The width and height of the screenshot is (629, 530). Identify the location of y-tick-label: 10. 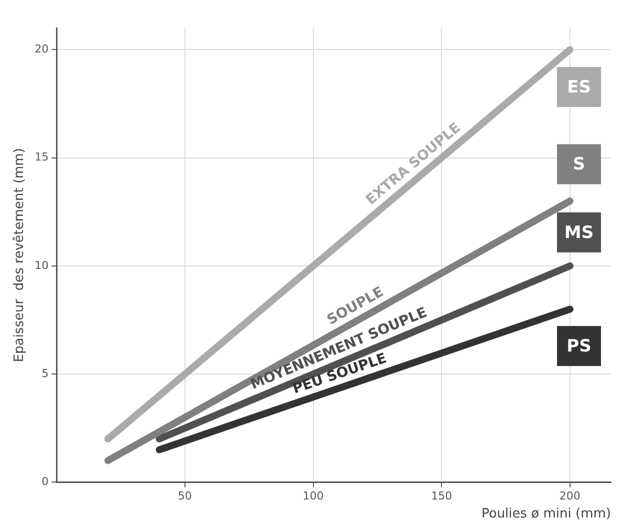
(41, 265).